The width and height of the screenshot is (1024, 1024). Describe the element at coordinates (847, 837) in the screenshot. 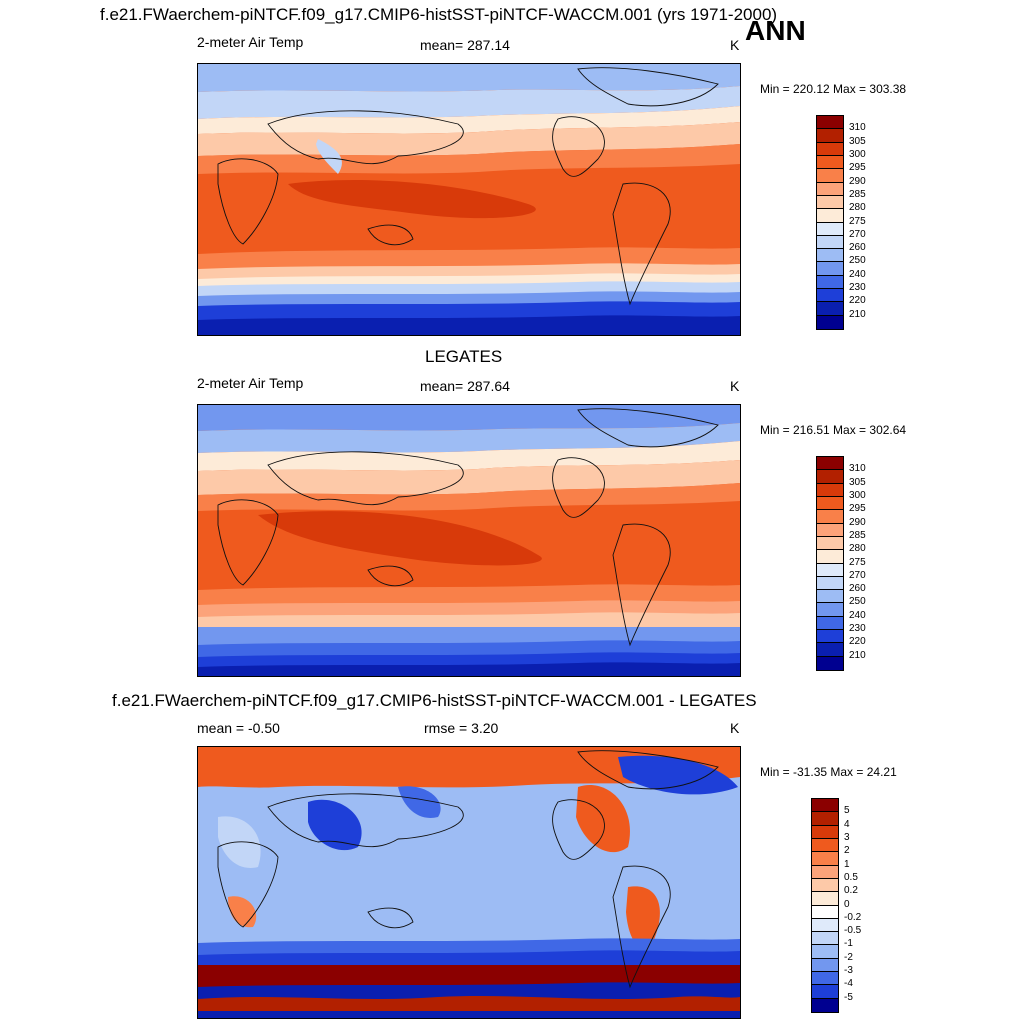

I see `colorbar-tick-label: 3` at that location.